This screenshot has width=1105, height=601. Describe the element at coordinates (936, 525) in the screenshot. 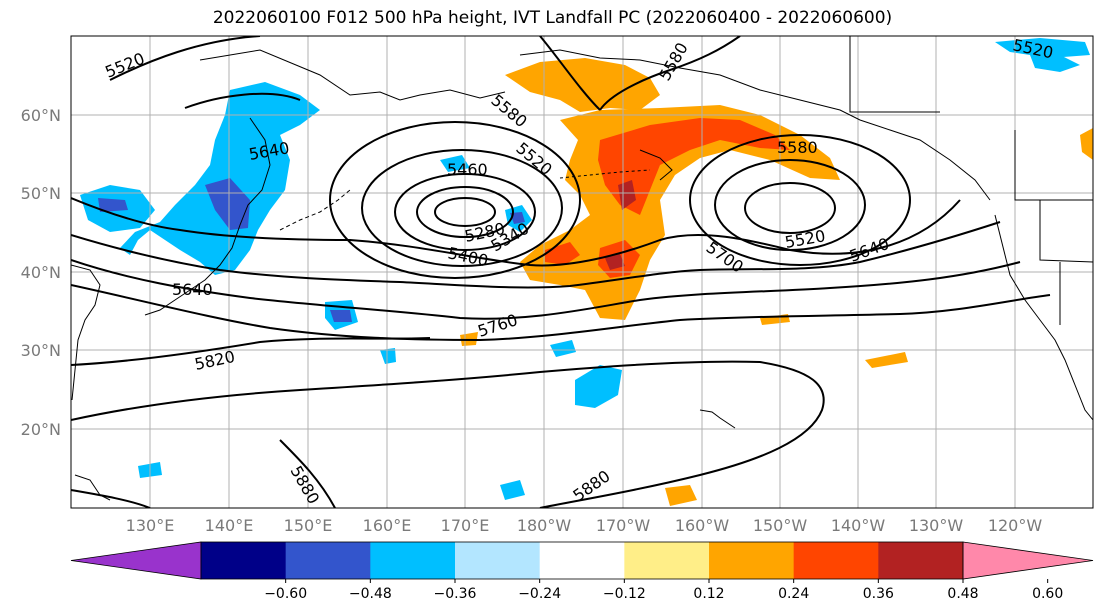

I see `lon-label: 130°W` at that location.